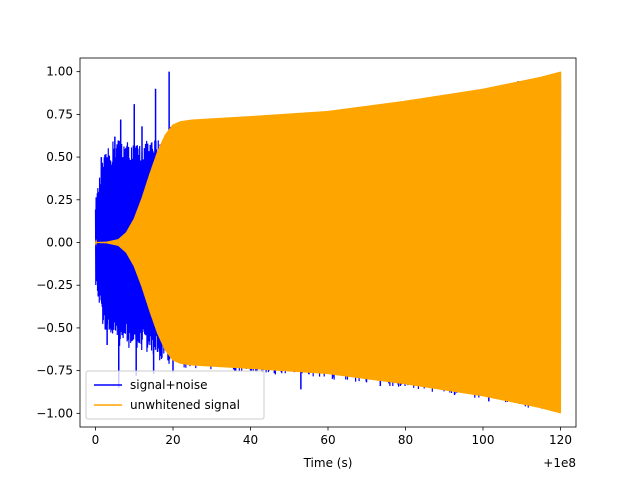  I want to click on x-tick-label: 0, so click(96, 440).